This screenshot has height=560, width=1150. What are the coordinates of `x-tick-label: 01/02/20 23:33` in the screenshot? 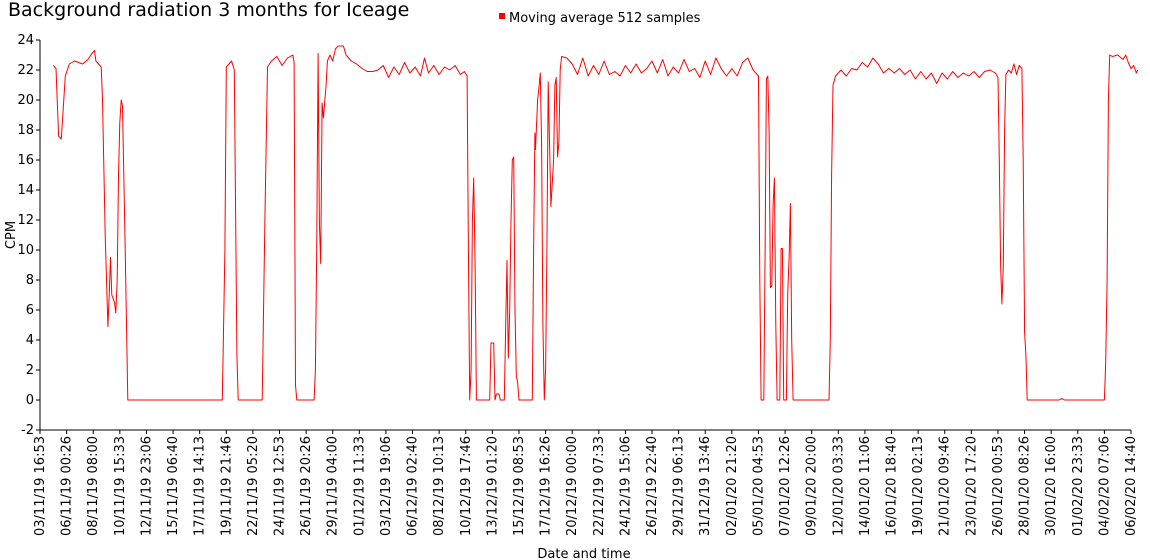 It's located at (1078, 486).